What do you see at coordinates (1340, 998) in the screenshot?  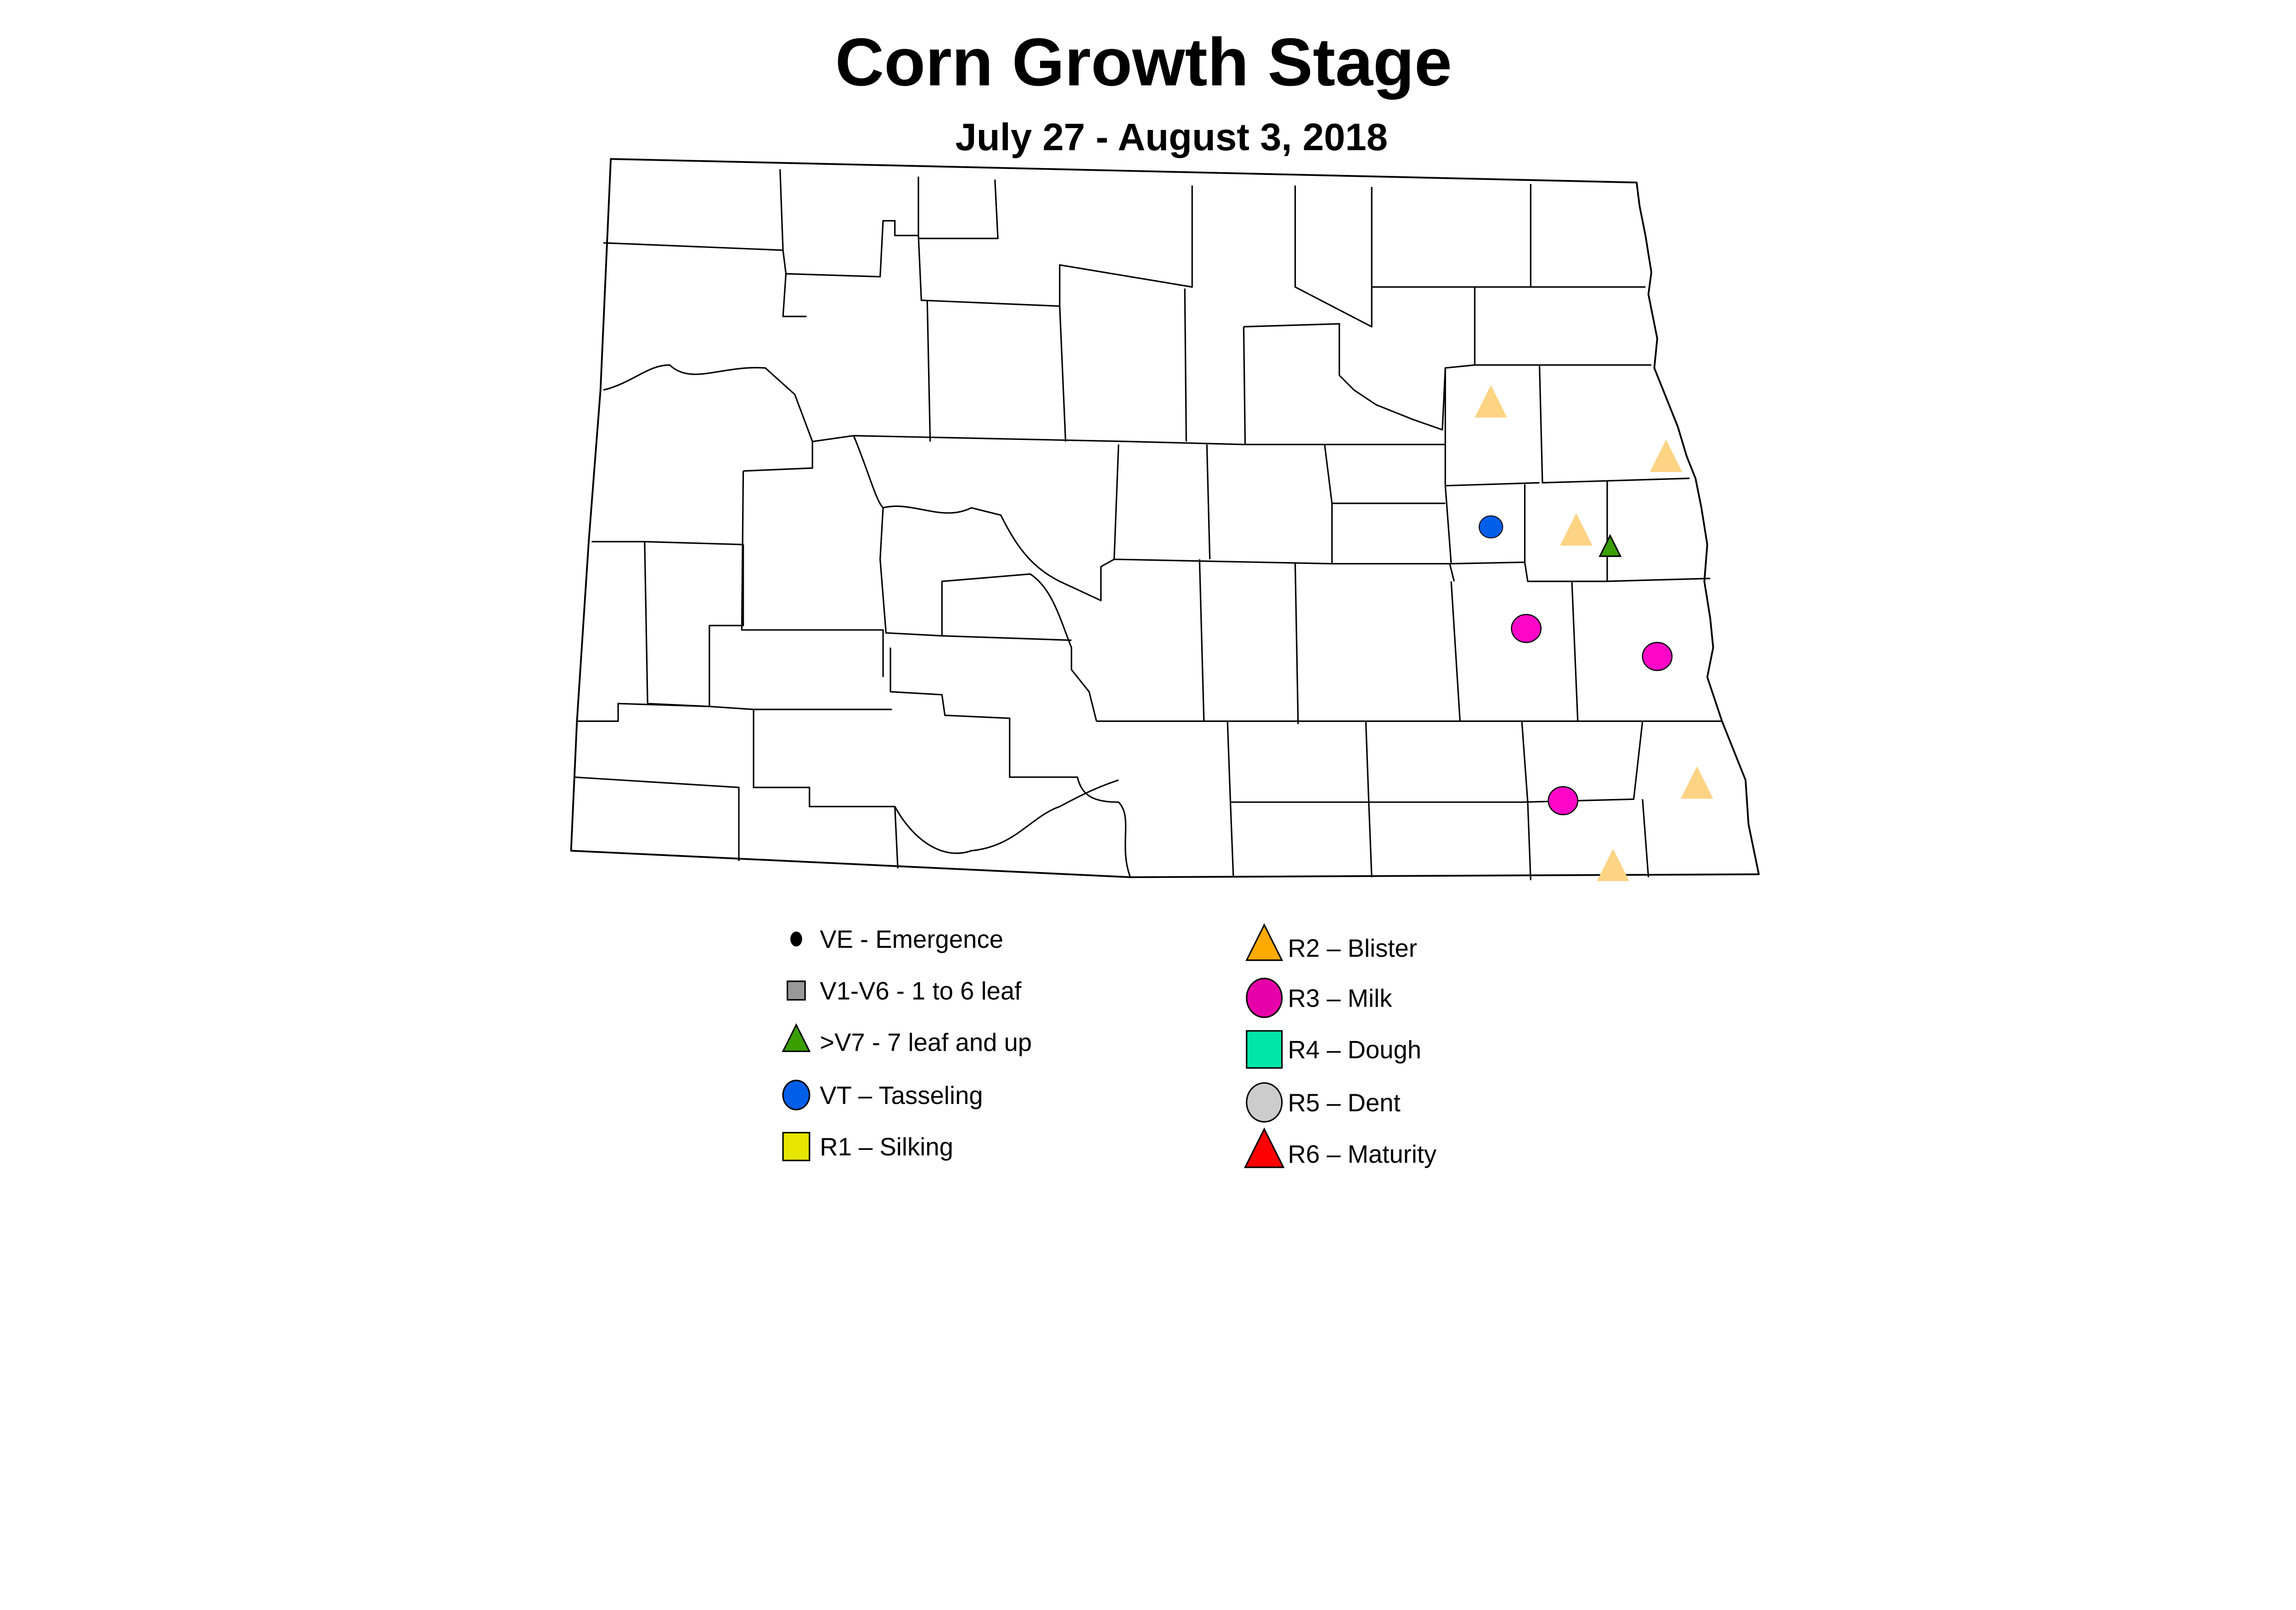 I see `legend-label: R3 – Milk` at bounding box center [1340, 998].